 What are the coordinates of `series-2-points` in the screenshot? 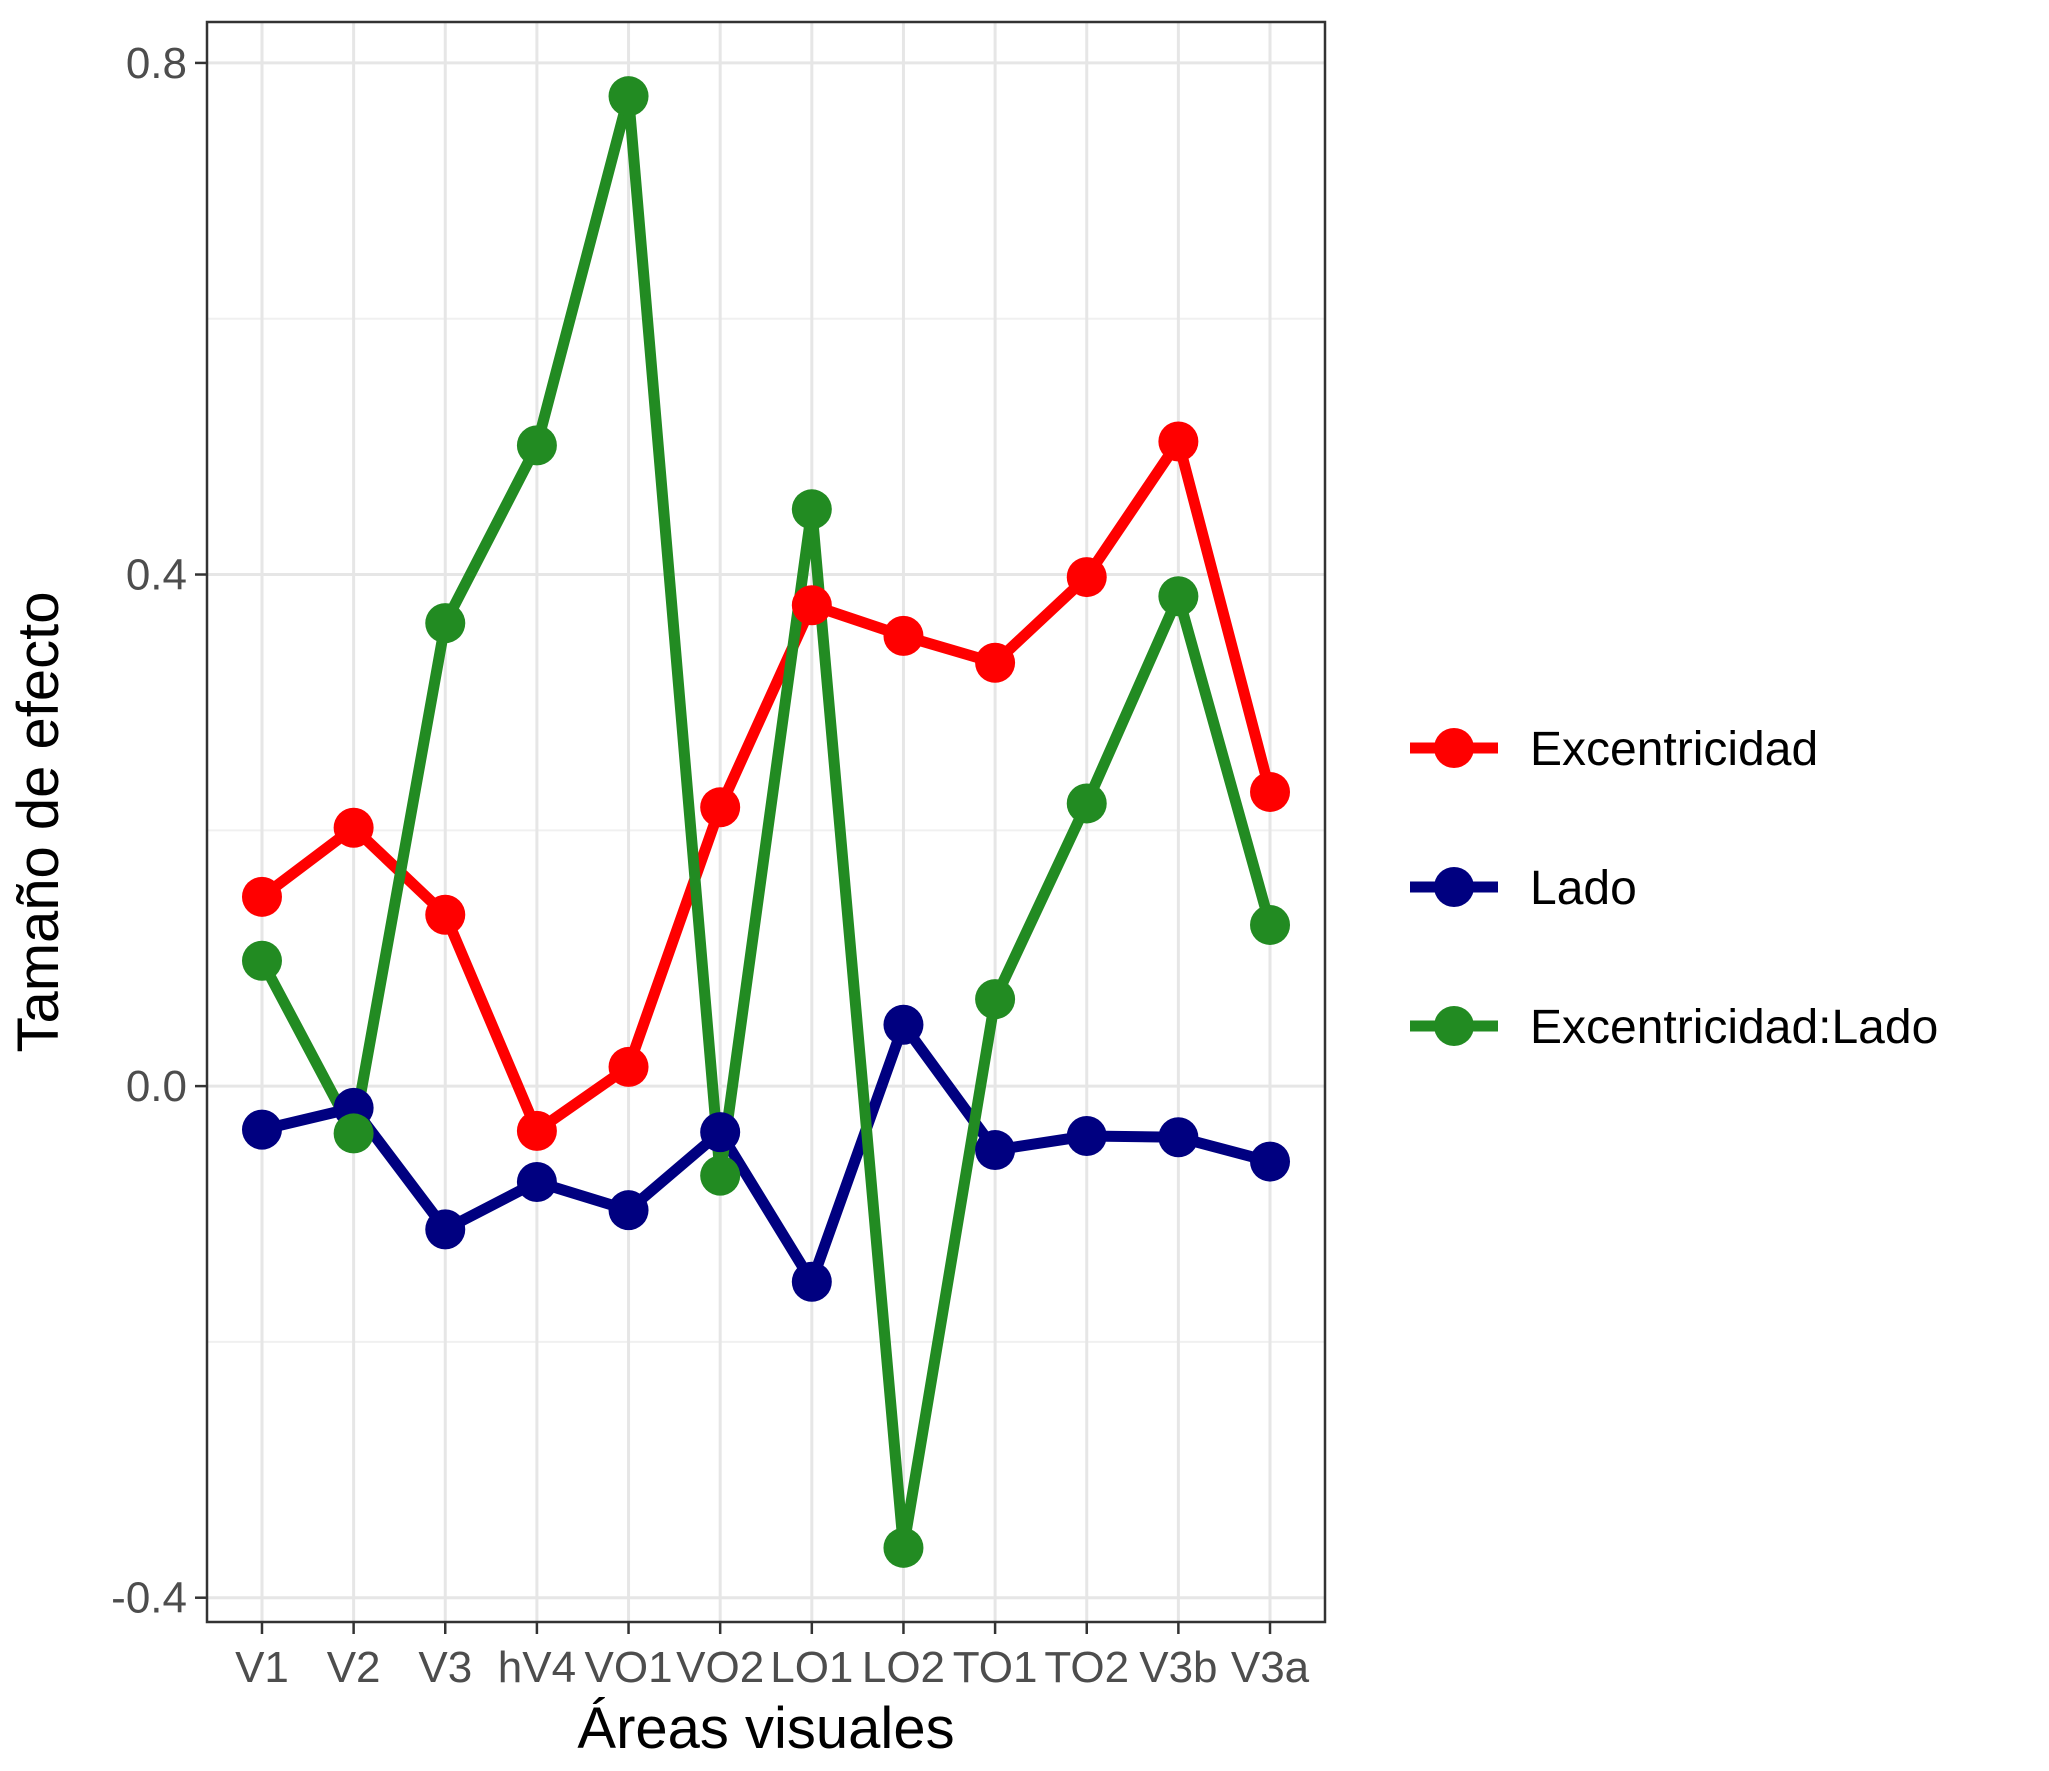 It's located at (766, 1153).